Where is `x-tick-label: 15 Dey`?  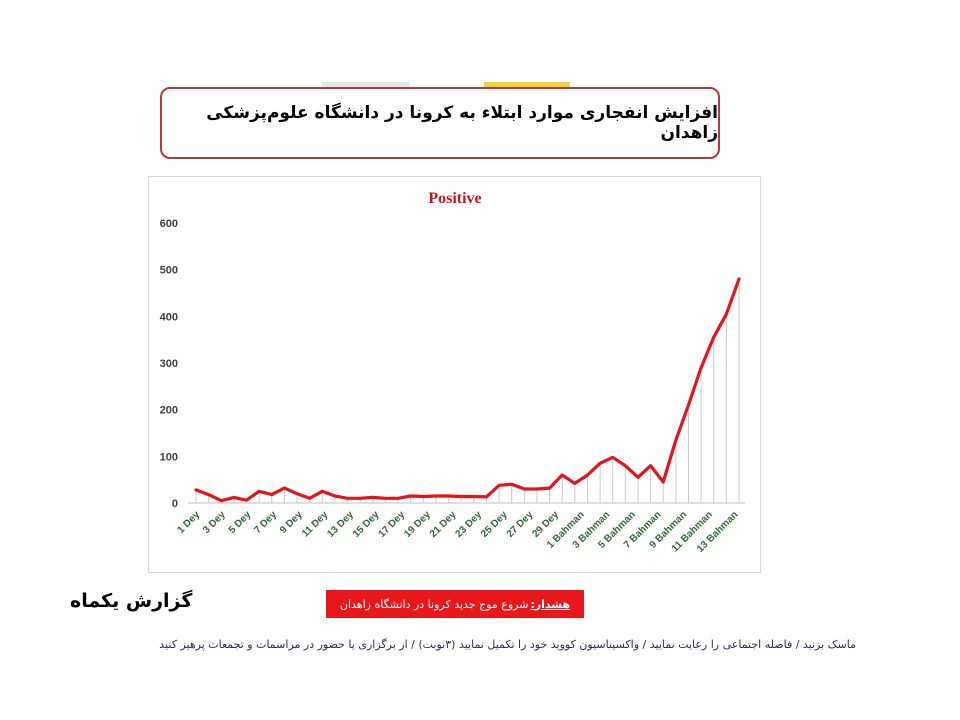
x-tick-label: 15 Dey is located at coordinates (366, 524).